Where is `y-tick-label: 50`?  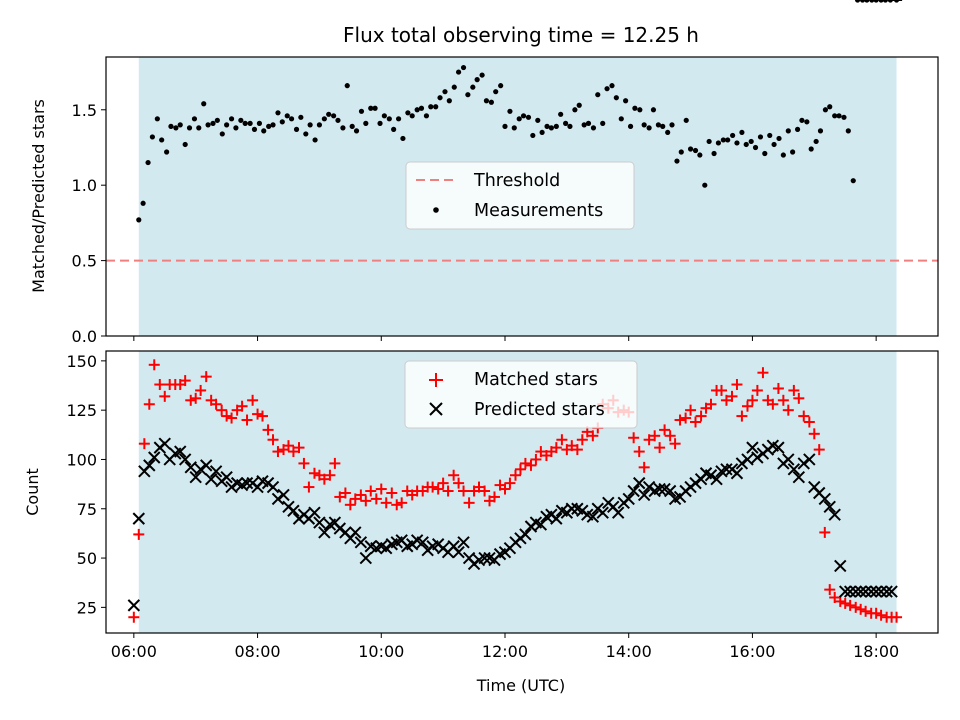
y-tick-label: 50 is located at coordinates (87, 558).